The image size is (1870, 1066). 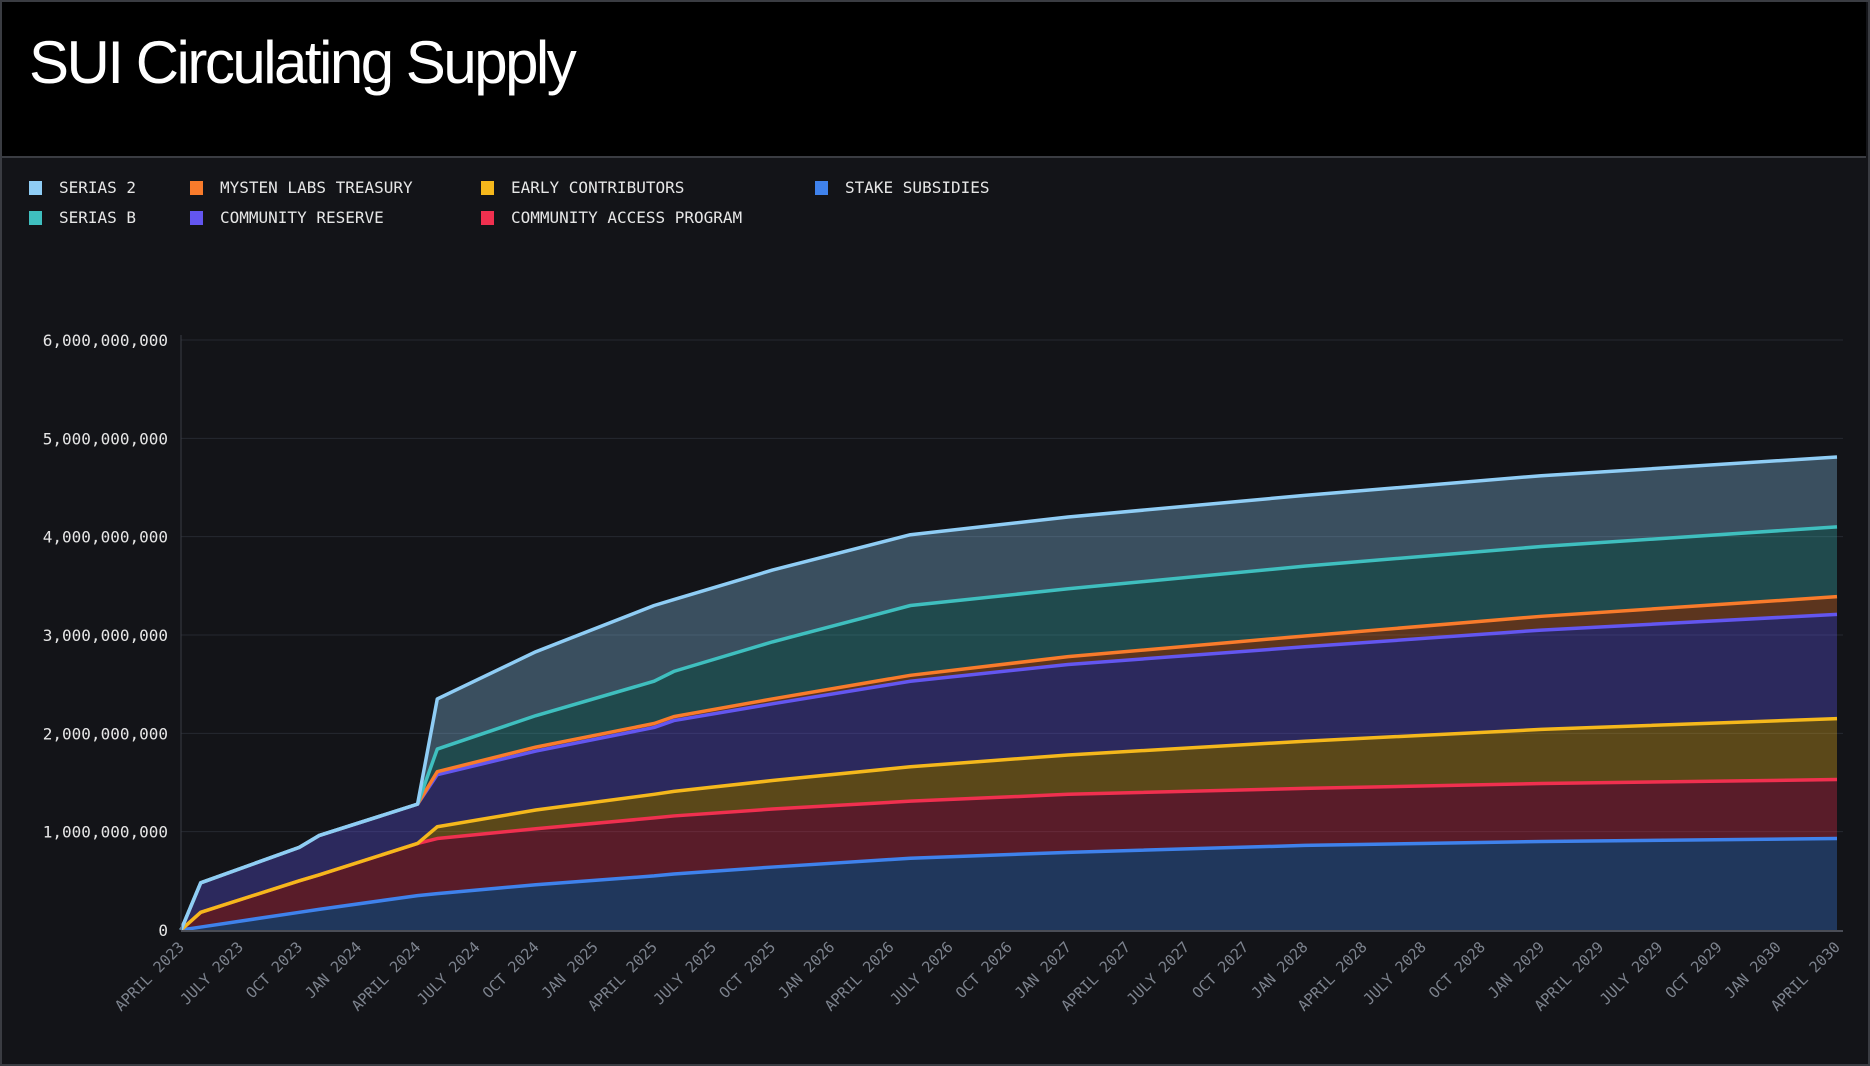 What do you see at coordinates (1009, 884) in the screenshot?
I see `area-stake-subsidies` at bounding box center [1009, 884].